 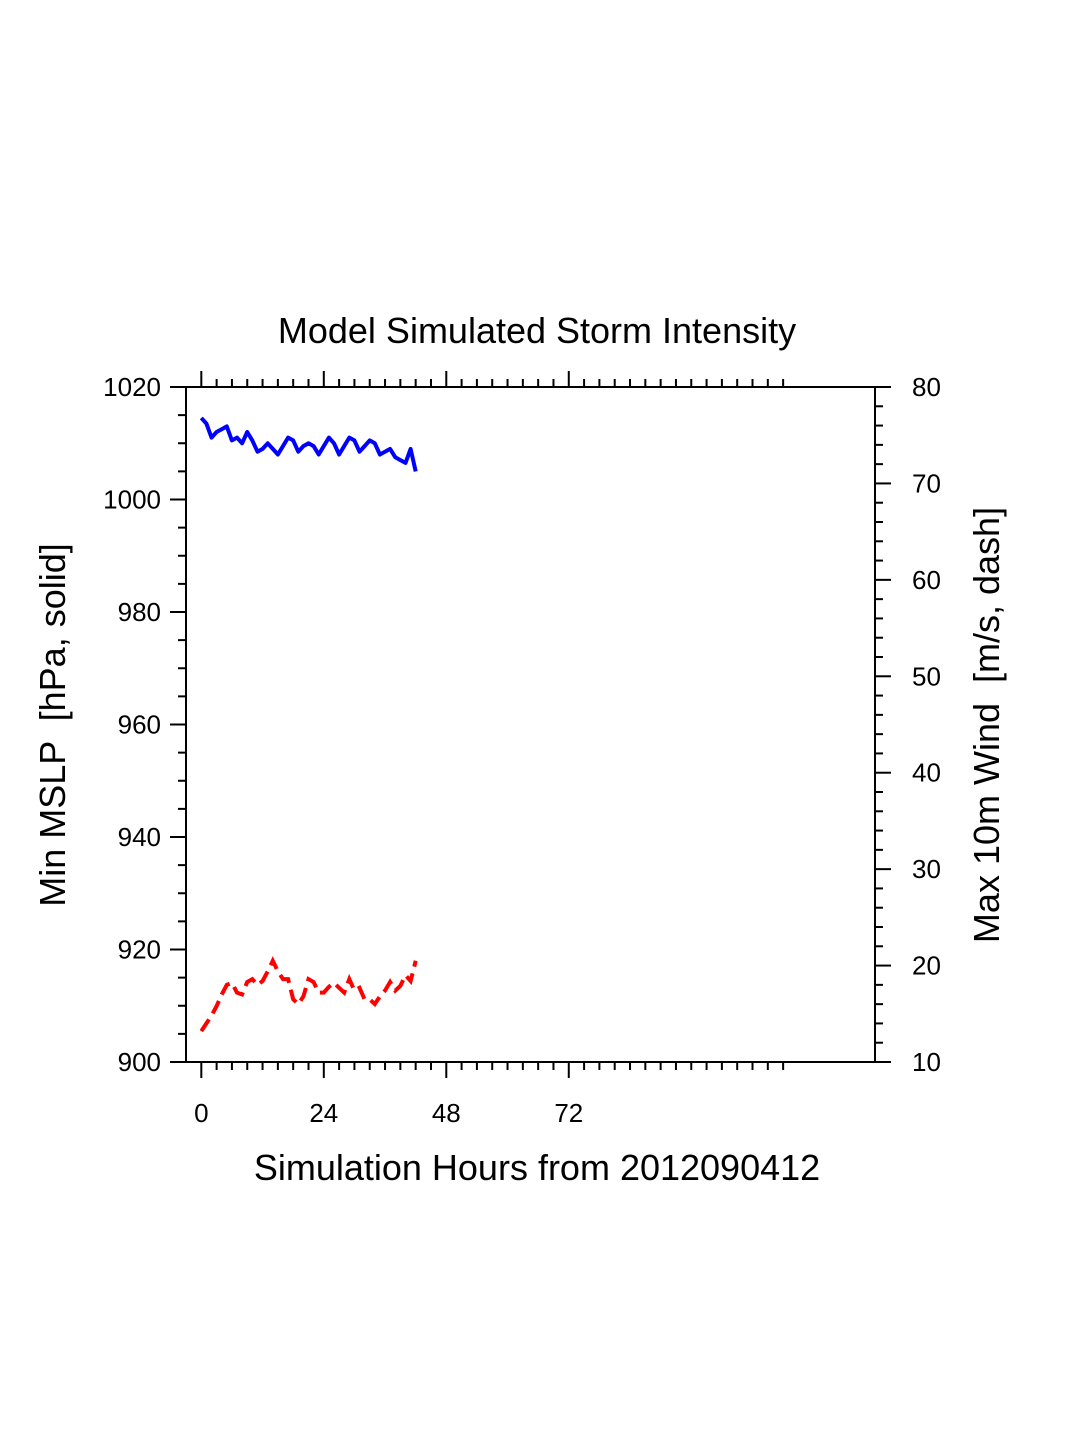 I want to click on y-right-tick-label: 50, so click(x=926, y=676).